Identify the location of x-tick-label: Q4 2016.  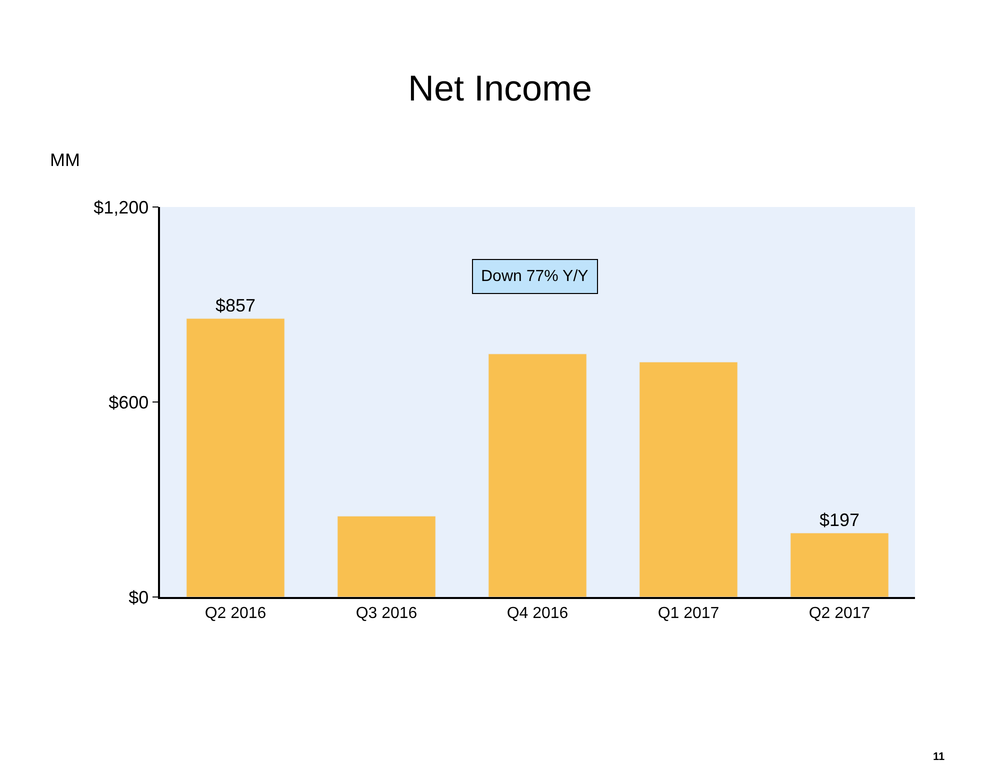
(537, 613).